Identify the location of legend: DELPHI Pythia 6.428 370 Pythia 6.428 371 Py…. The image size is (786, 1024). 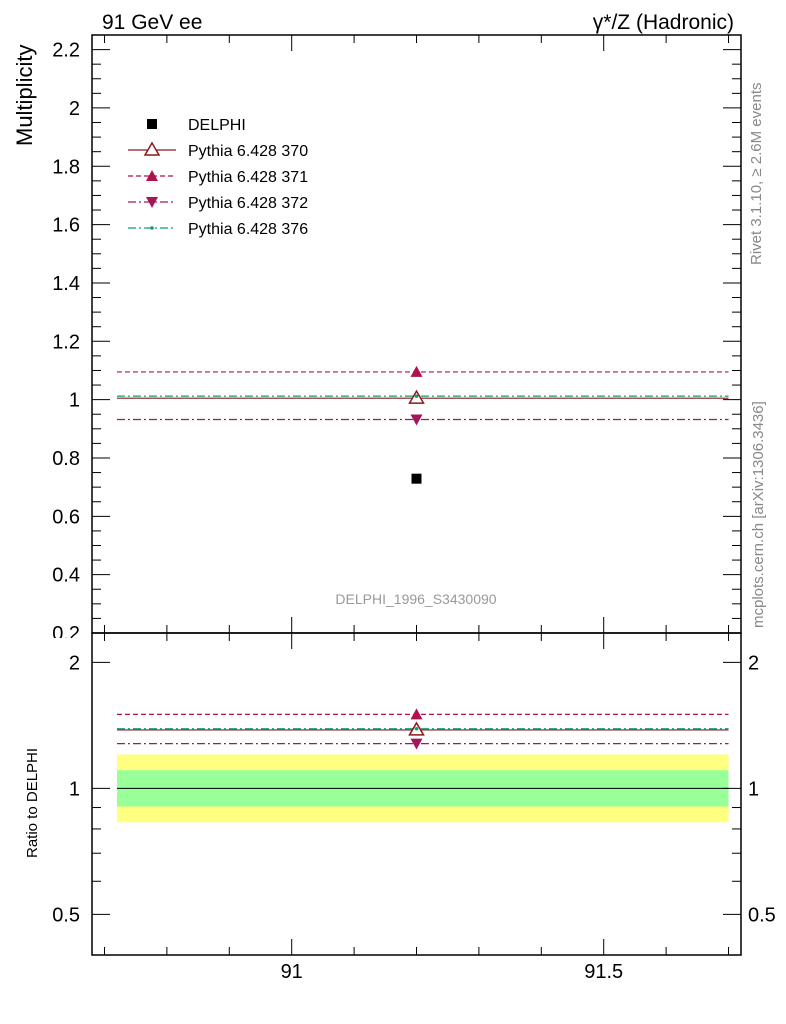
(218, 177).